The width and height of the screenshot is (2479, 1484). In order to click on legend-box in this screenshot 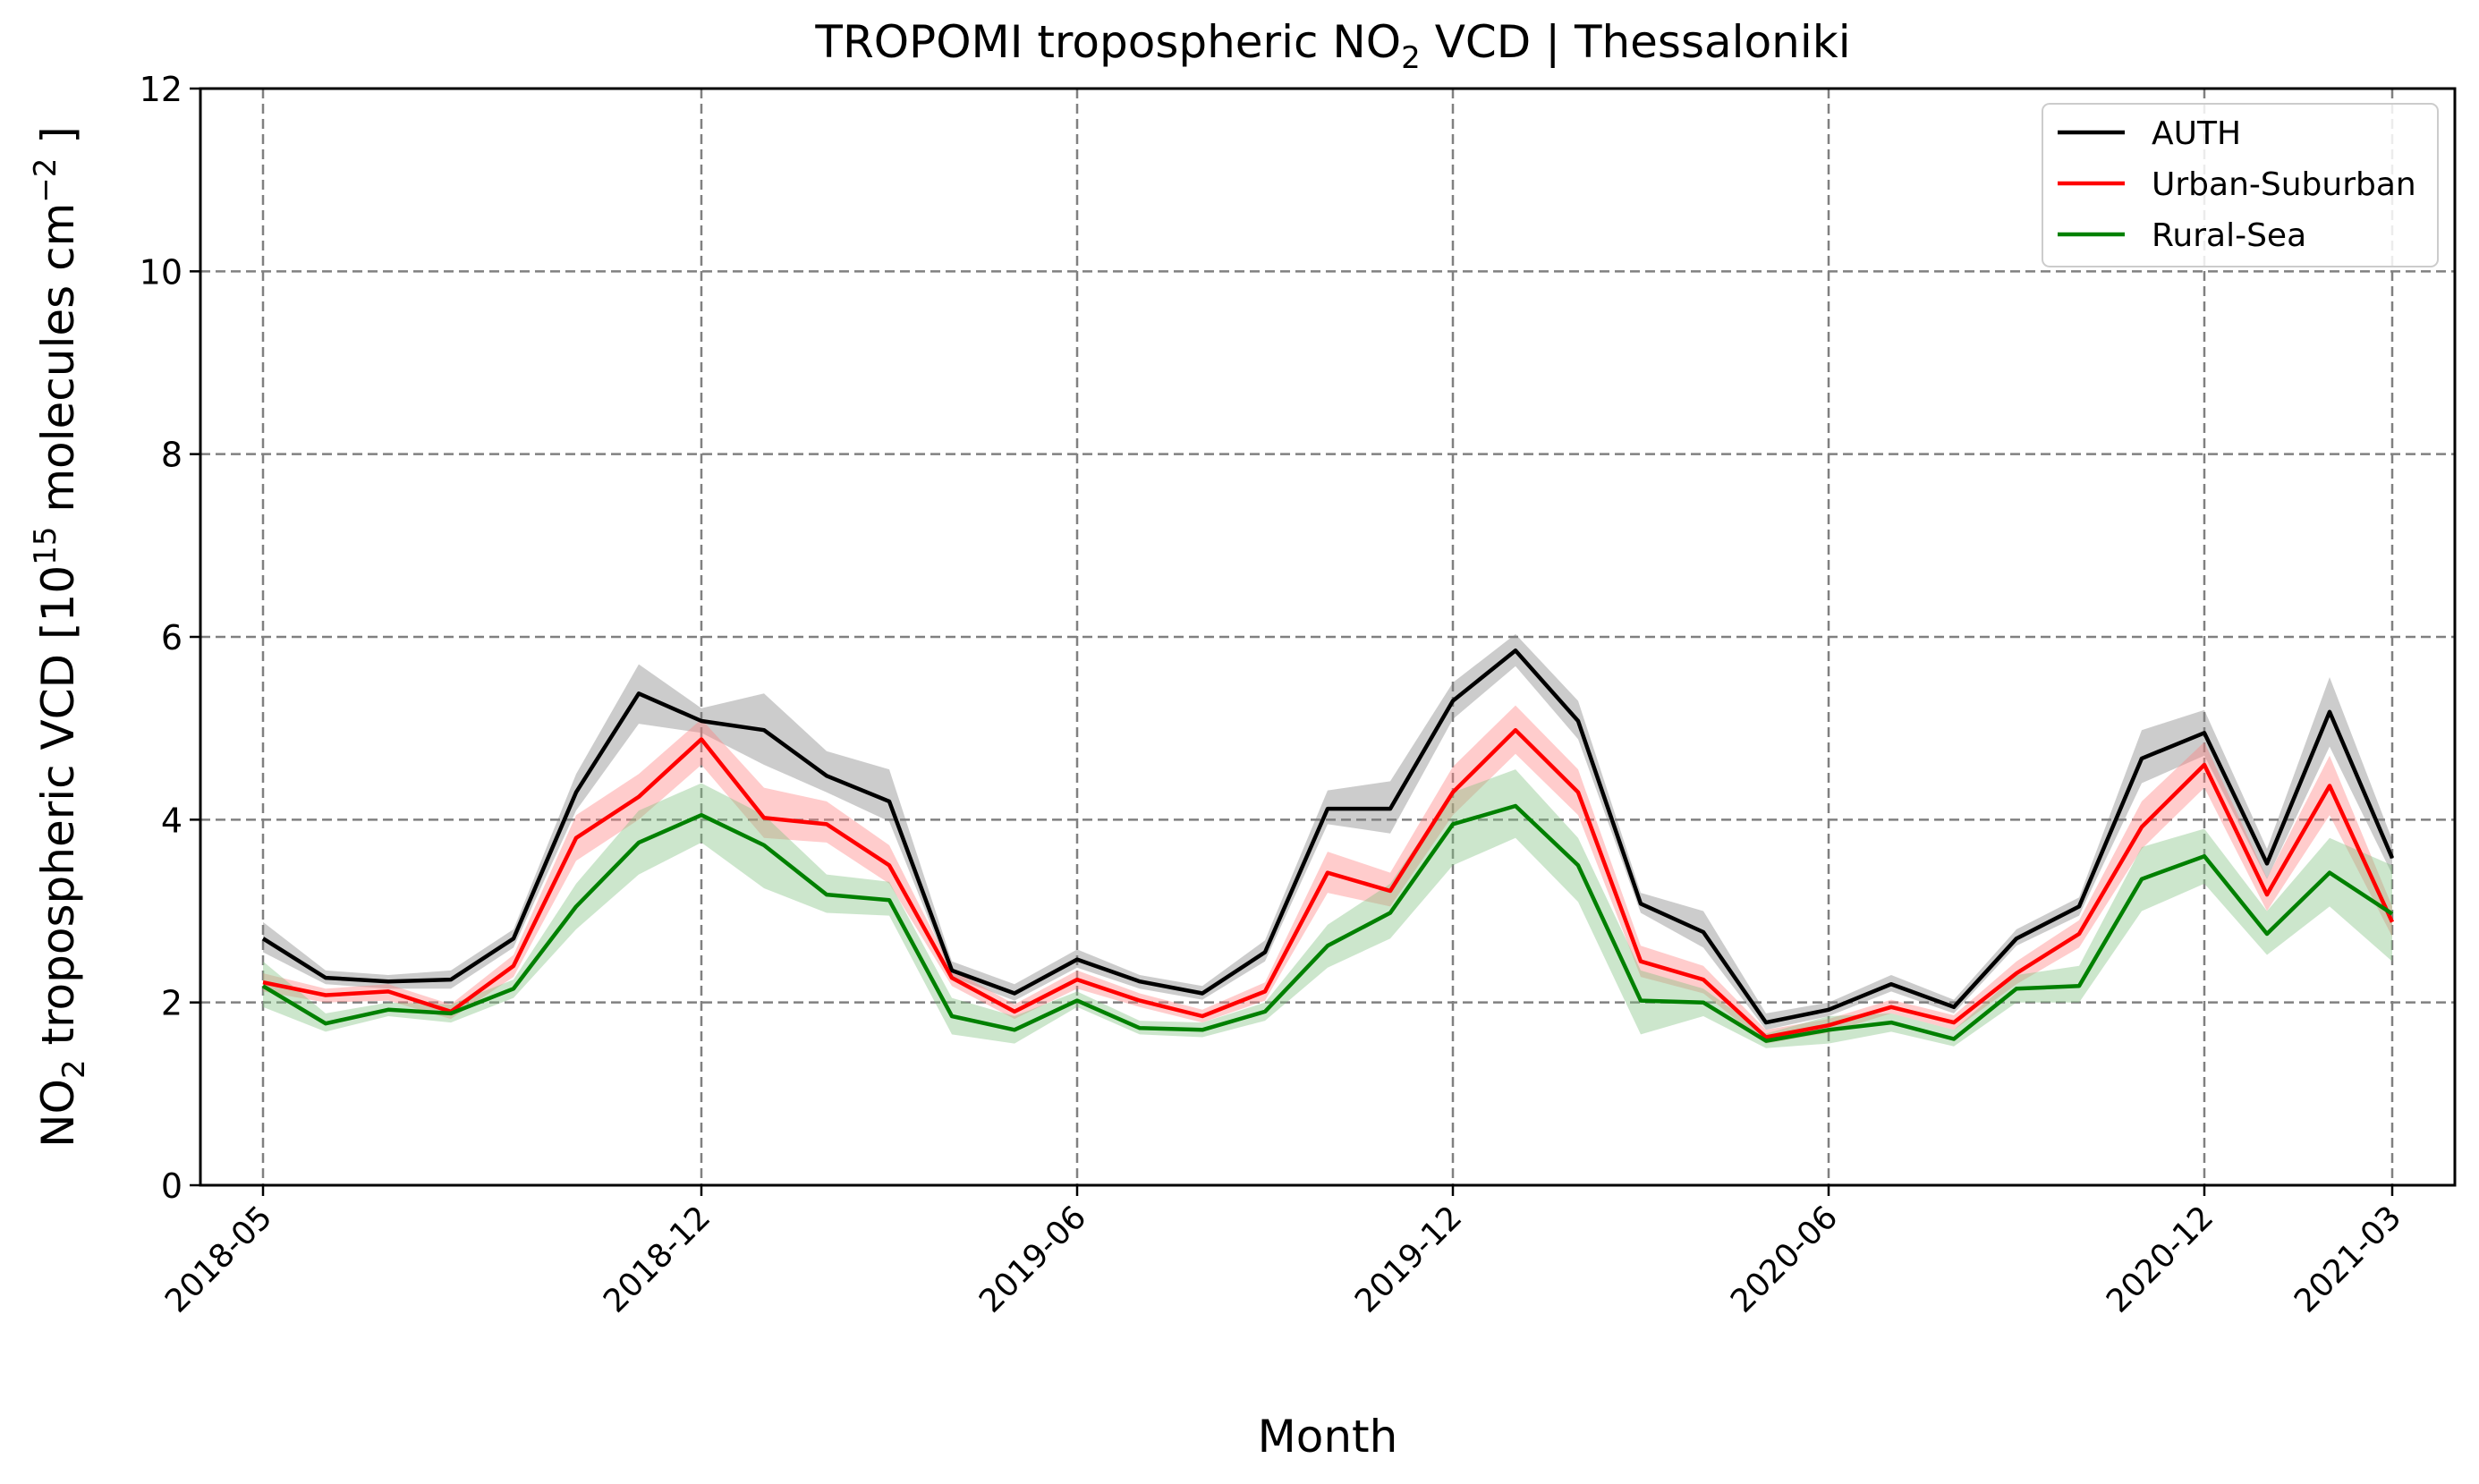, I will do `click(2241, 185)`.